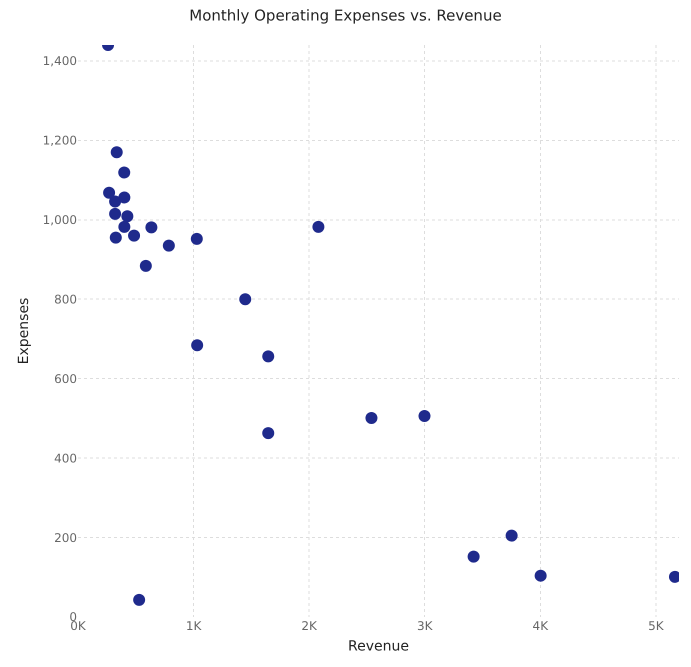 The image size is (691, 667). Describe the element at coordinates (59, 61) in the screenshot. I see `y-tick-label: 1,400` at that location.